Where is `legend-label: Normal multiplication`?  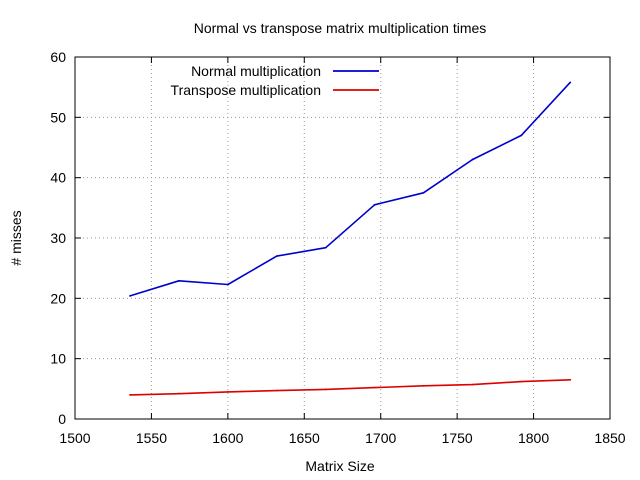 legend-label: Normal multiplication is located at coordinates (256, 71).